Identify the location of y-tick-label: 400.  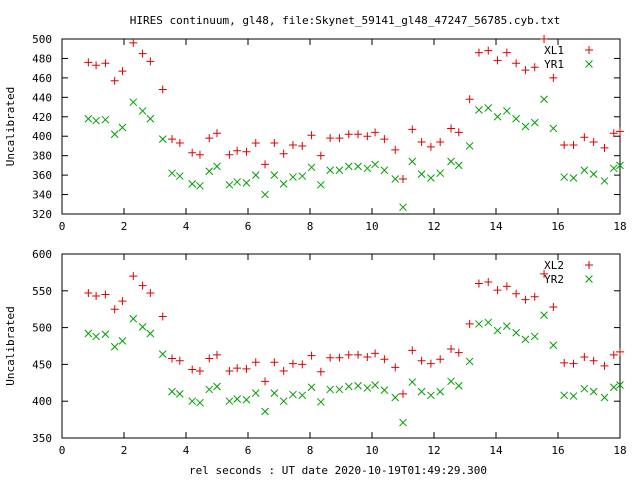
(42, 136).